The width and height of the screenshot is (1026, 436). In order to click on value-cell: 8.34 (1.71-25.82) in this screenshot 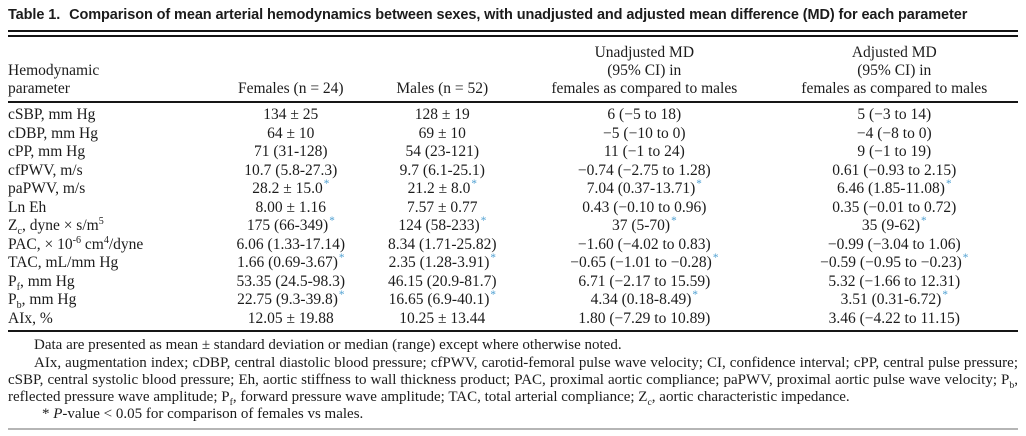, I will do `click(443, 245)`.